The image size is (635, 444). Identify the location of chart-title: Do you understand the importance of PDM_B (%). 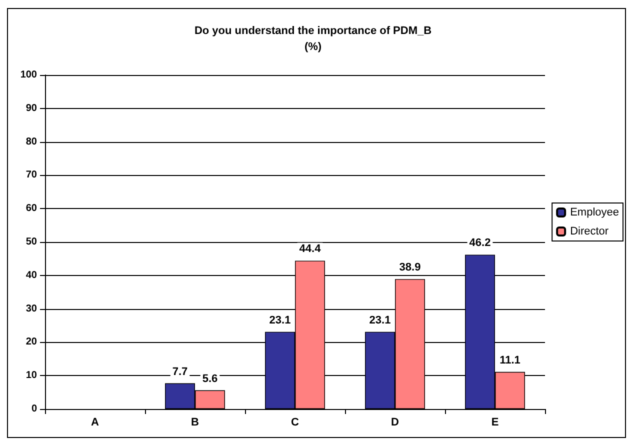
(313, 39).